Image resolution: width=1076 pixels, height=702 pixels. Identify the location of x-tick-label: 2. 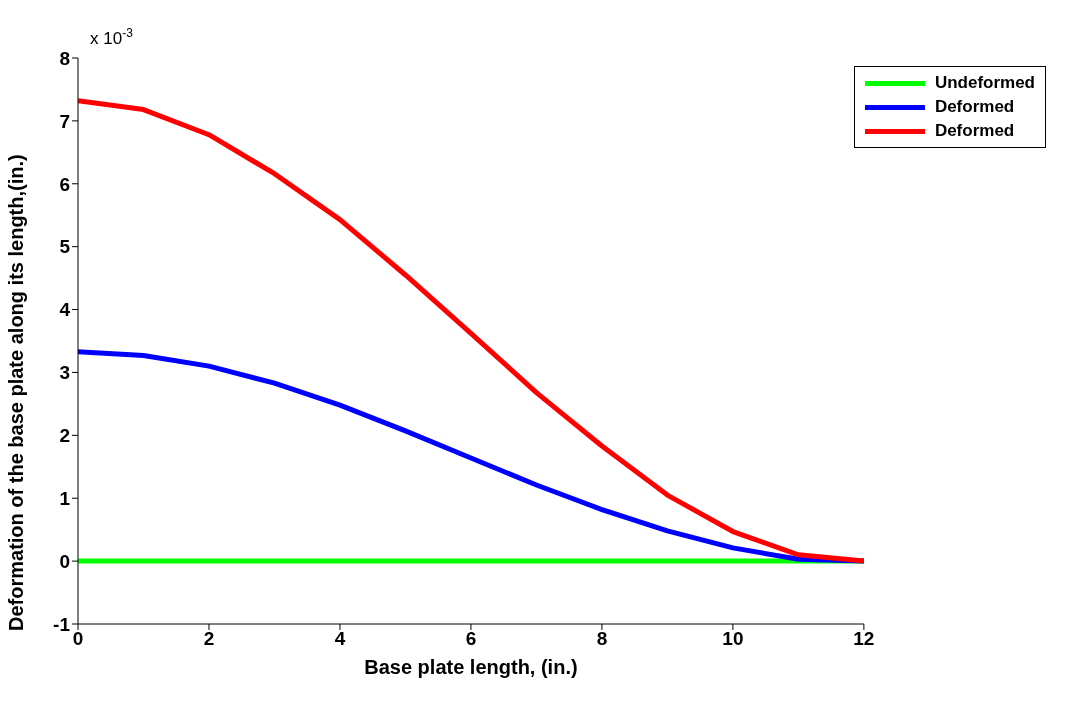
(209, 639).